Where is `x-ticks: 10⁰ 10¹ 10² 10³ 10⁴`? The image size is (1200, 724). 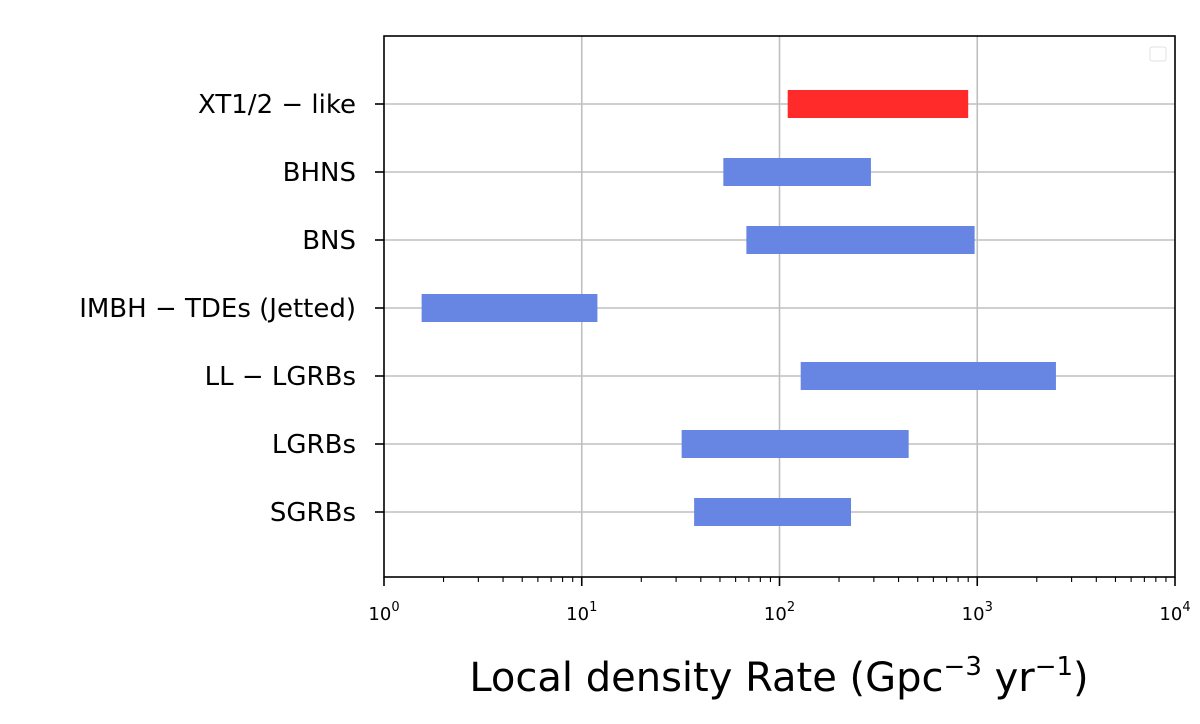
x-ticks: 10⁰ 10¹ 10² 10³ 10⁴ is located at coordinates (779, 601).